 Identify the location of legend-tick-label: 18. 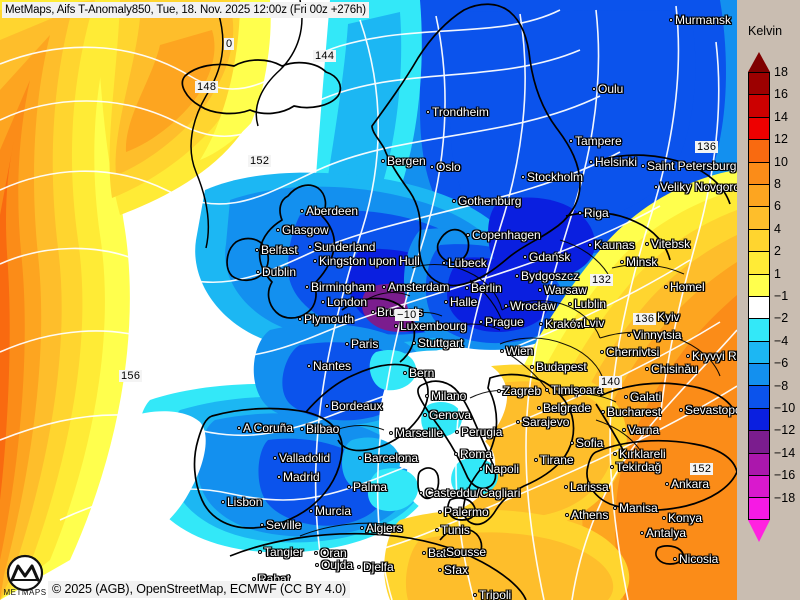
(781, 72).